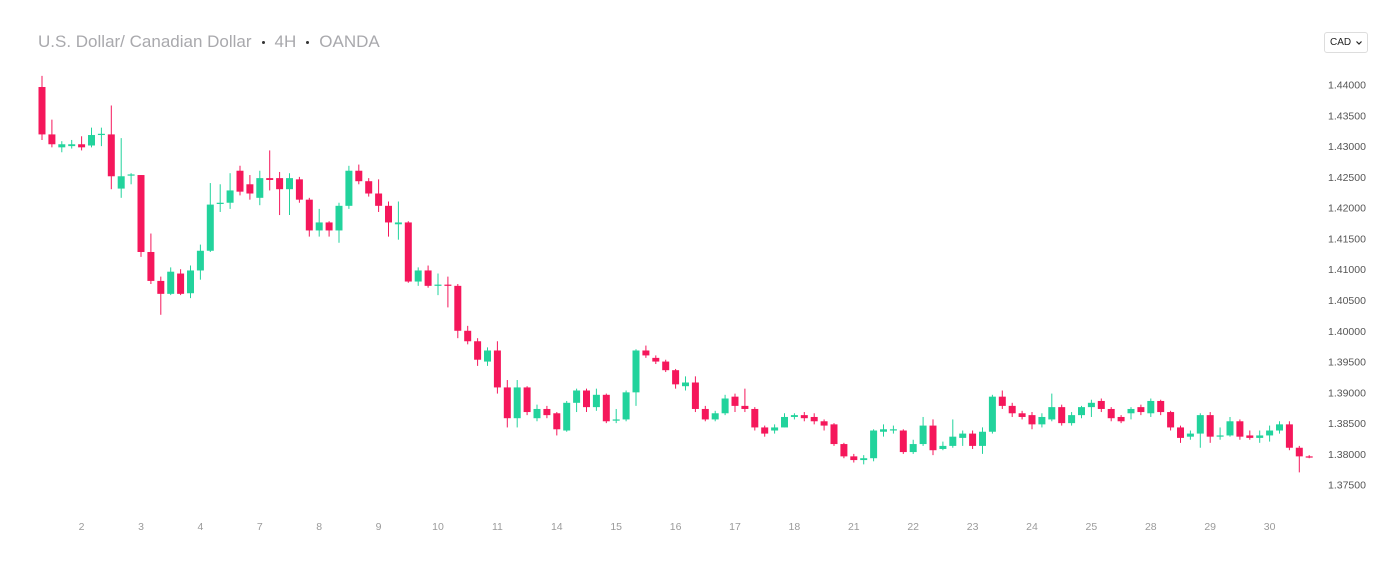  What do you see at coordinates (145, 41) in the screenshot?
I see `chart-title: U.S. Dollar/ Canadian Dollar` at bounding box center [145, 41].